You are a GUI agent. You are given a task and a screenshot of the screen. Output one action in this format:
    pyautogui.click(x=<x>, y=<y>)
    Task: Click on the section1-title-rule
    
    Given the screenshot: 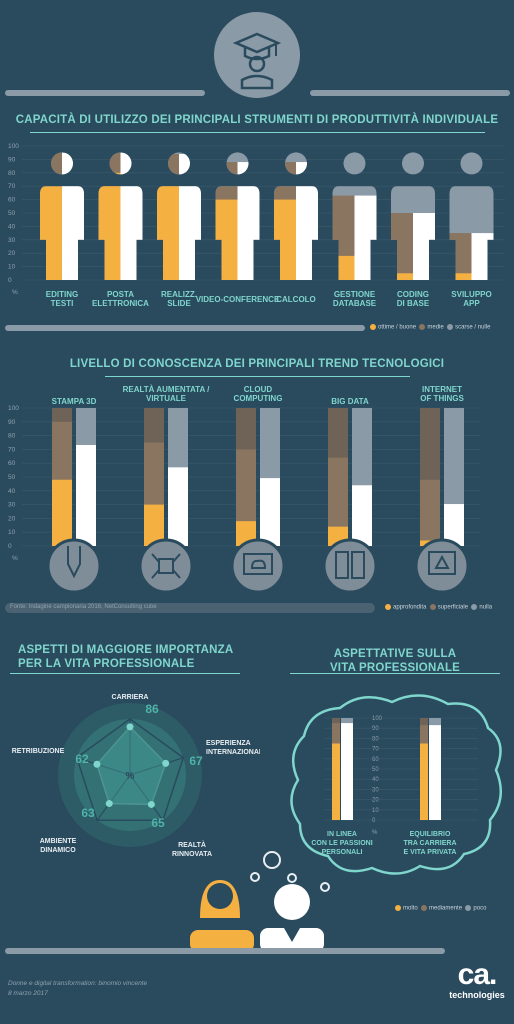 What is the action you would take?
    pyautogui.click(x=257, y=132)
    